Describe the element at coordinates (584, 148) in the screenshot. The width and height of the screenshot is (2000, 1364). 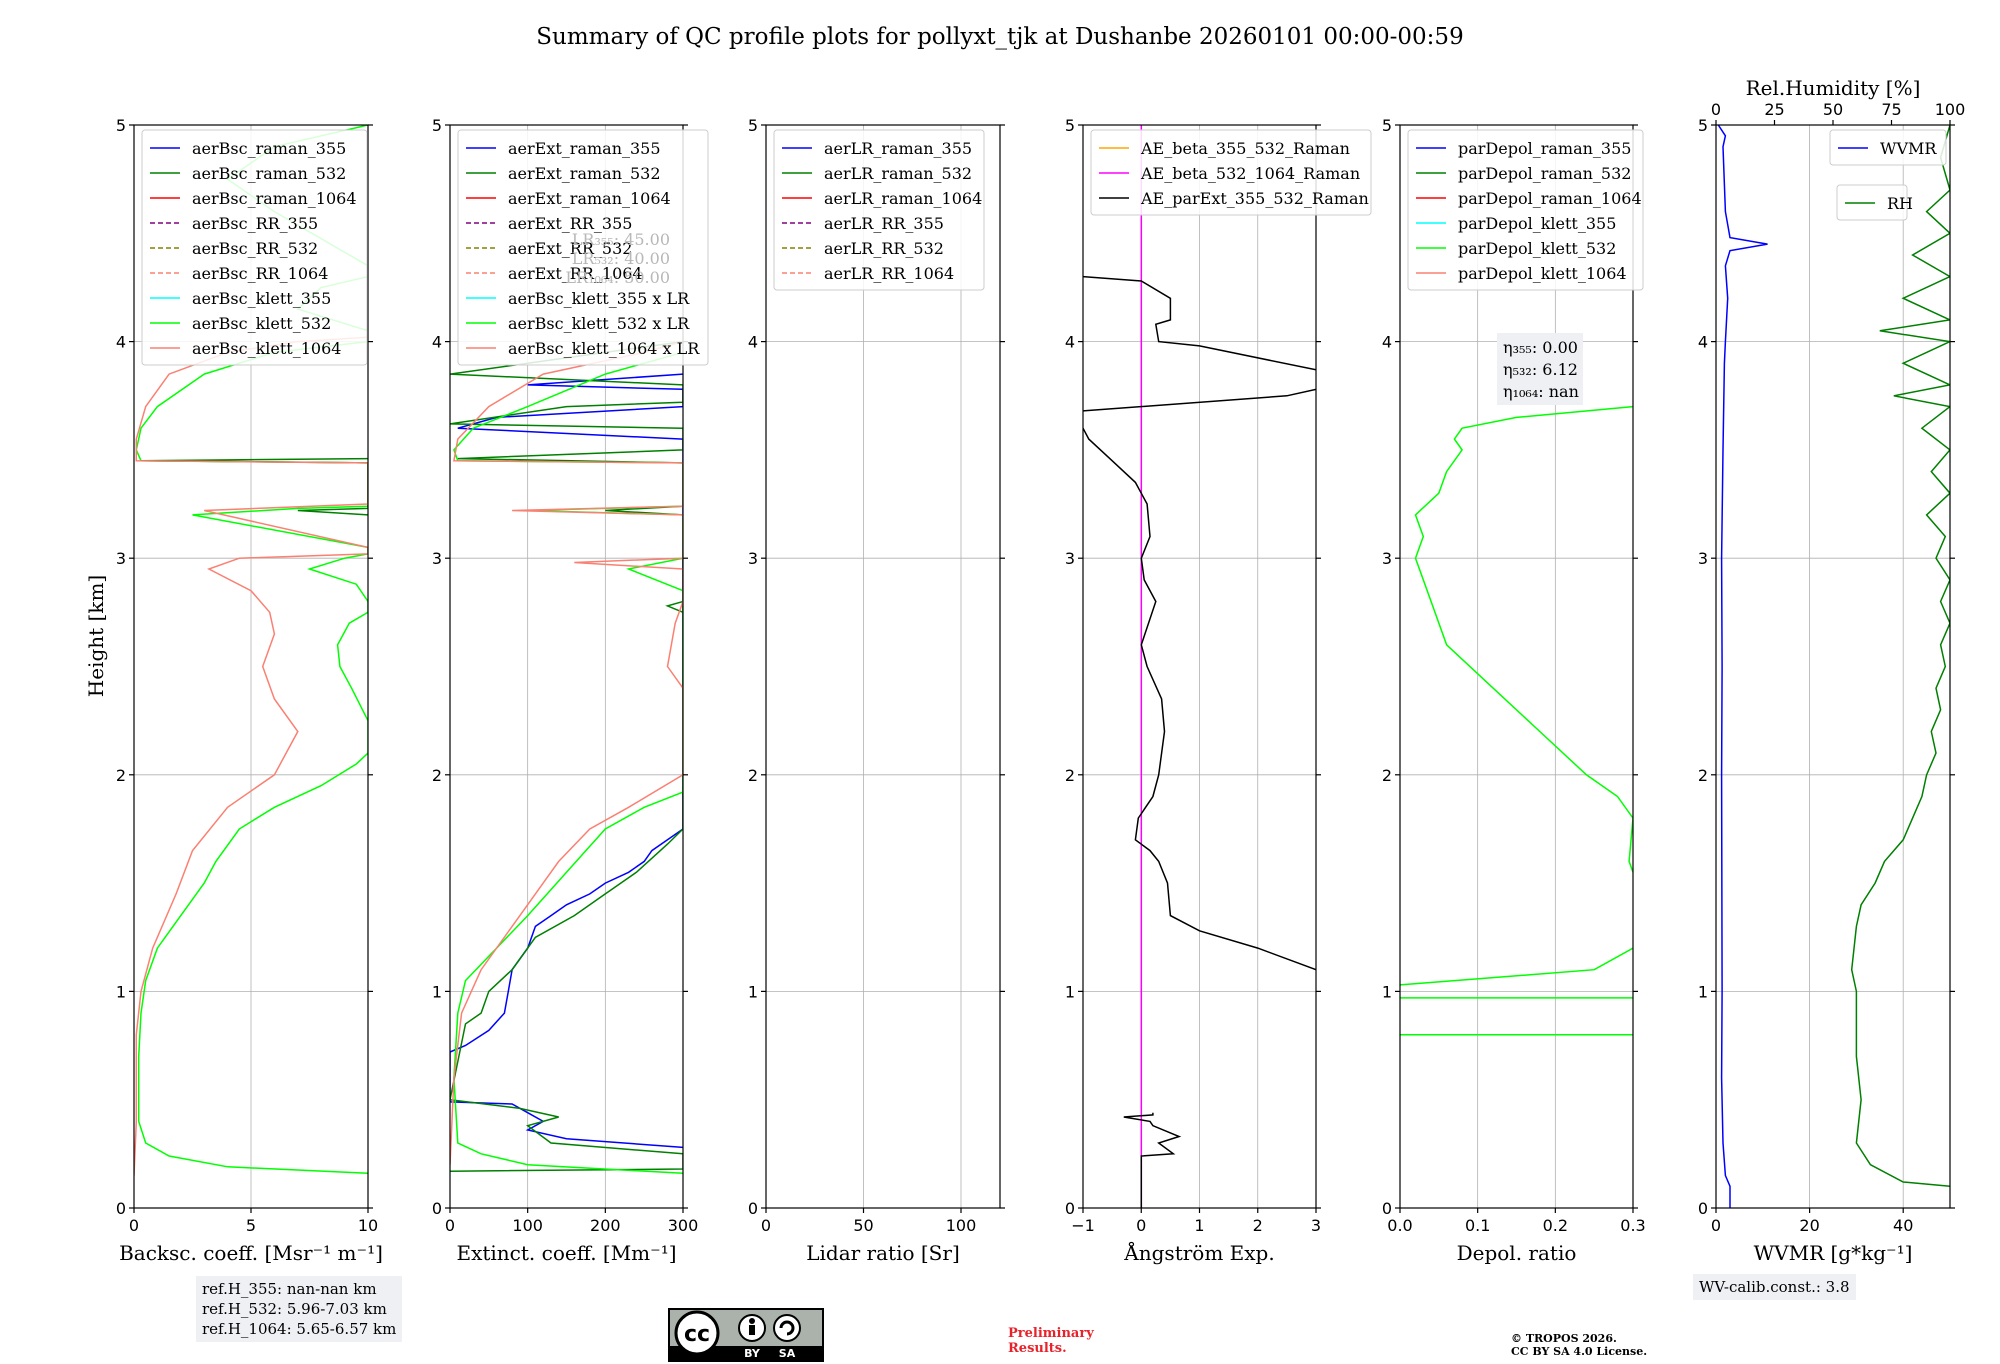
I see `legend-entry: aerExt_raman_355` at that location.